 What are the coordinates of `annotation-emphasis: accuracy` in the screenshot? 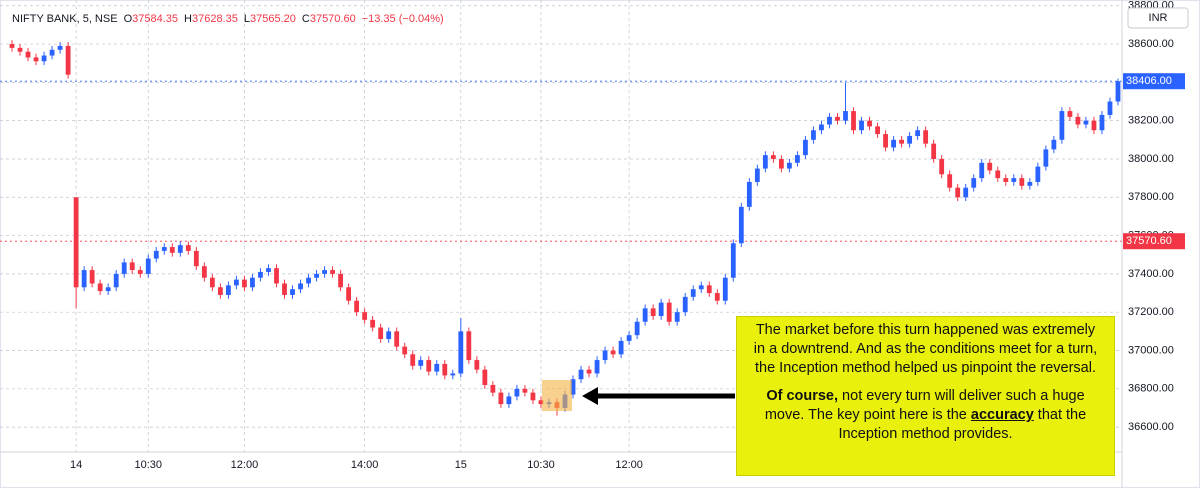 It's located at (1002, 415).